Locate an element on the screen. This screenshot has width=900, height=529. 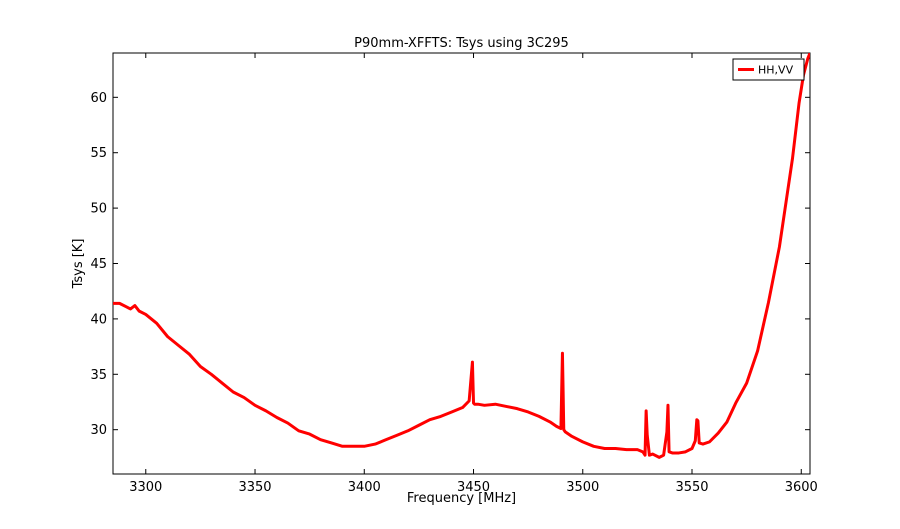
y-tick-label: 50 is located at coordinates (98, 209).